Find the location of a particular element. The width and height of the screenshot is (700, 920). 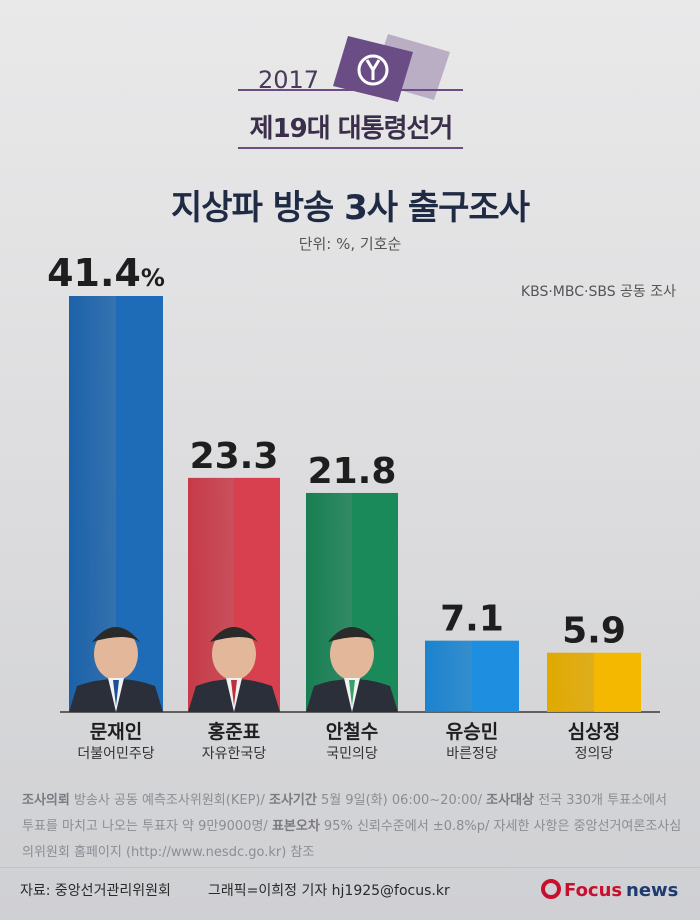

percent-sign: % is located at coordinates (153, 278).